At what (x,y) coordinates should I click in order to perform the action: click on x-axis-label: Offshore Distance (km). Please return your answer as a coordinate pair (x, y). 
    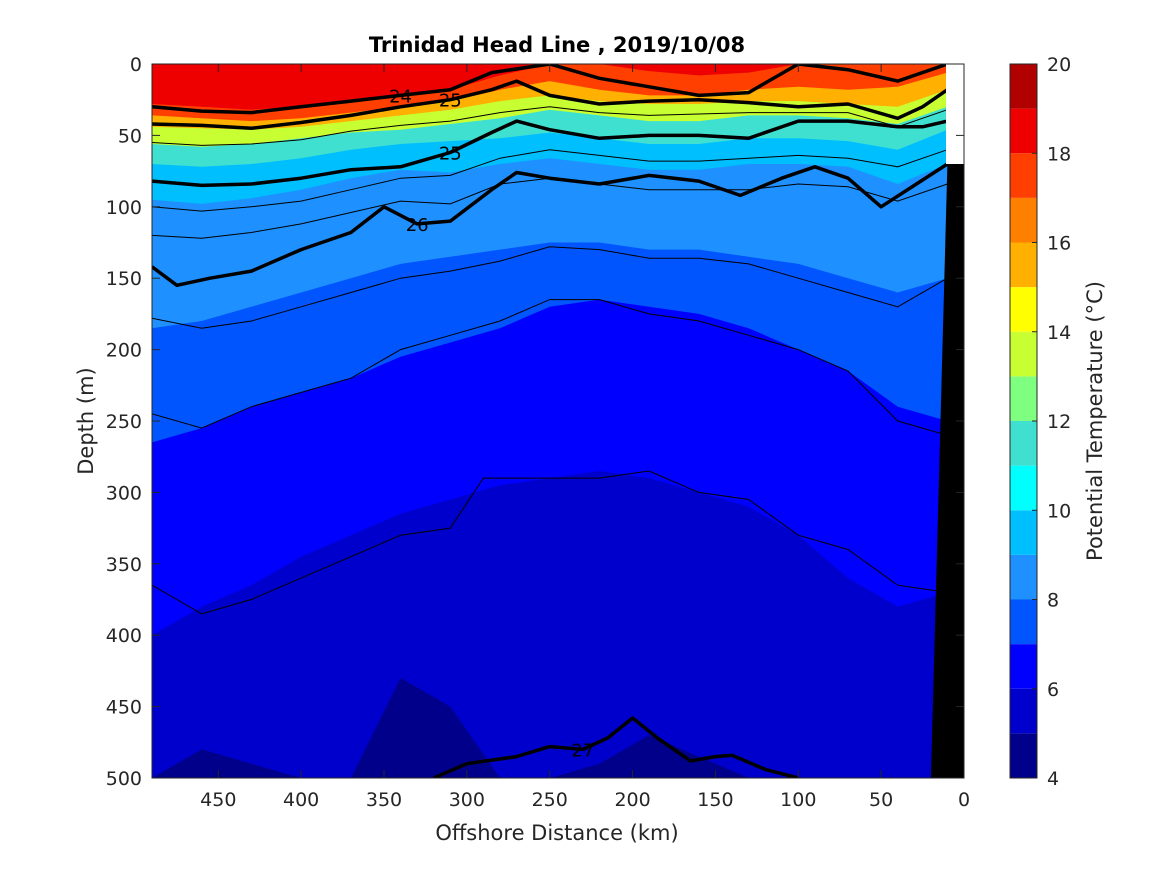
    Looking at the image, I should click on (556, 833).